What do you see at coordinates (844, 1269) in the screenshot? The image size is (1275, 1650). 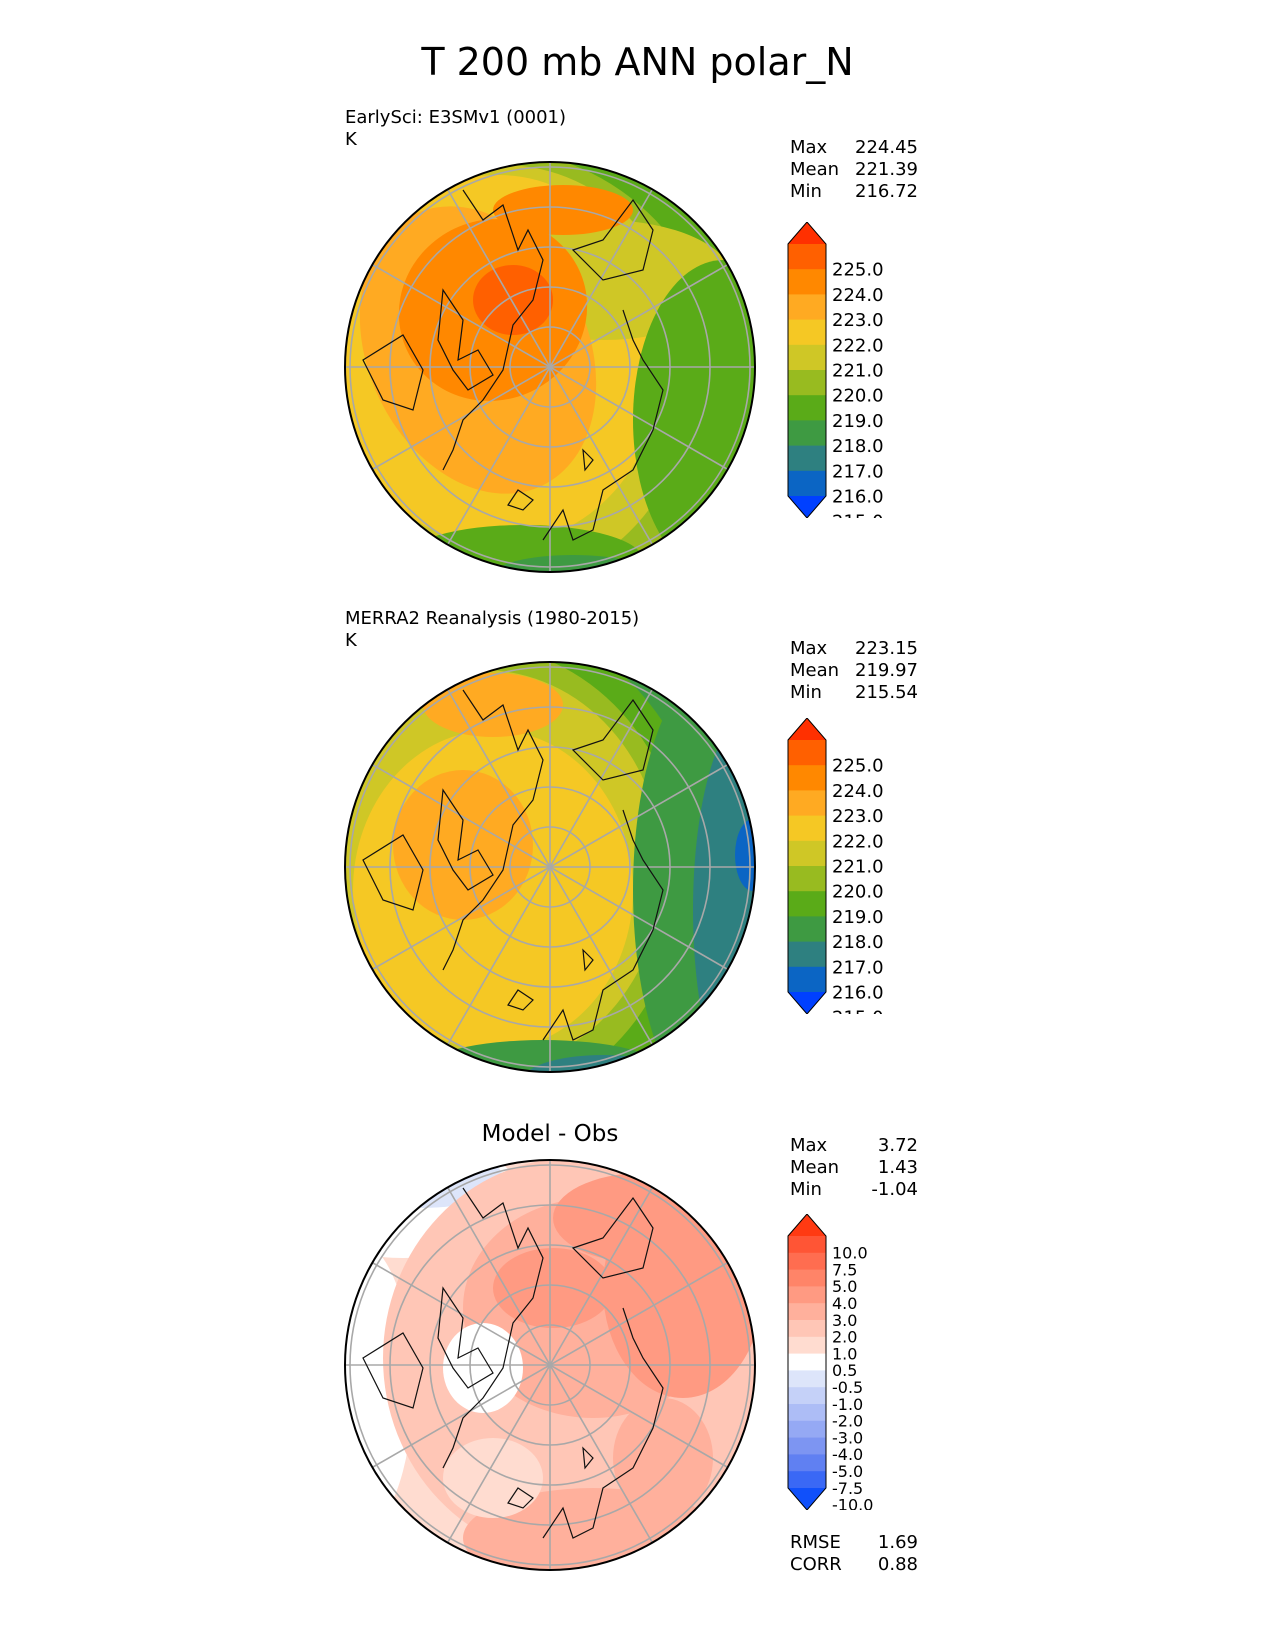 I see `colorbar-tick-label: 7.5` at bounding box center [844, 1269].